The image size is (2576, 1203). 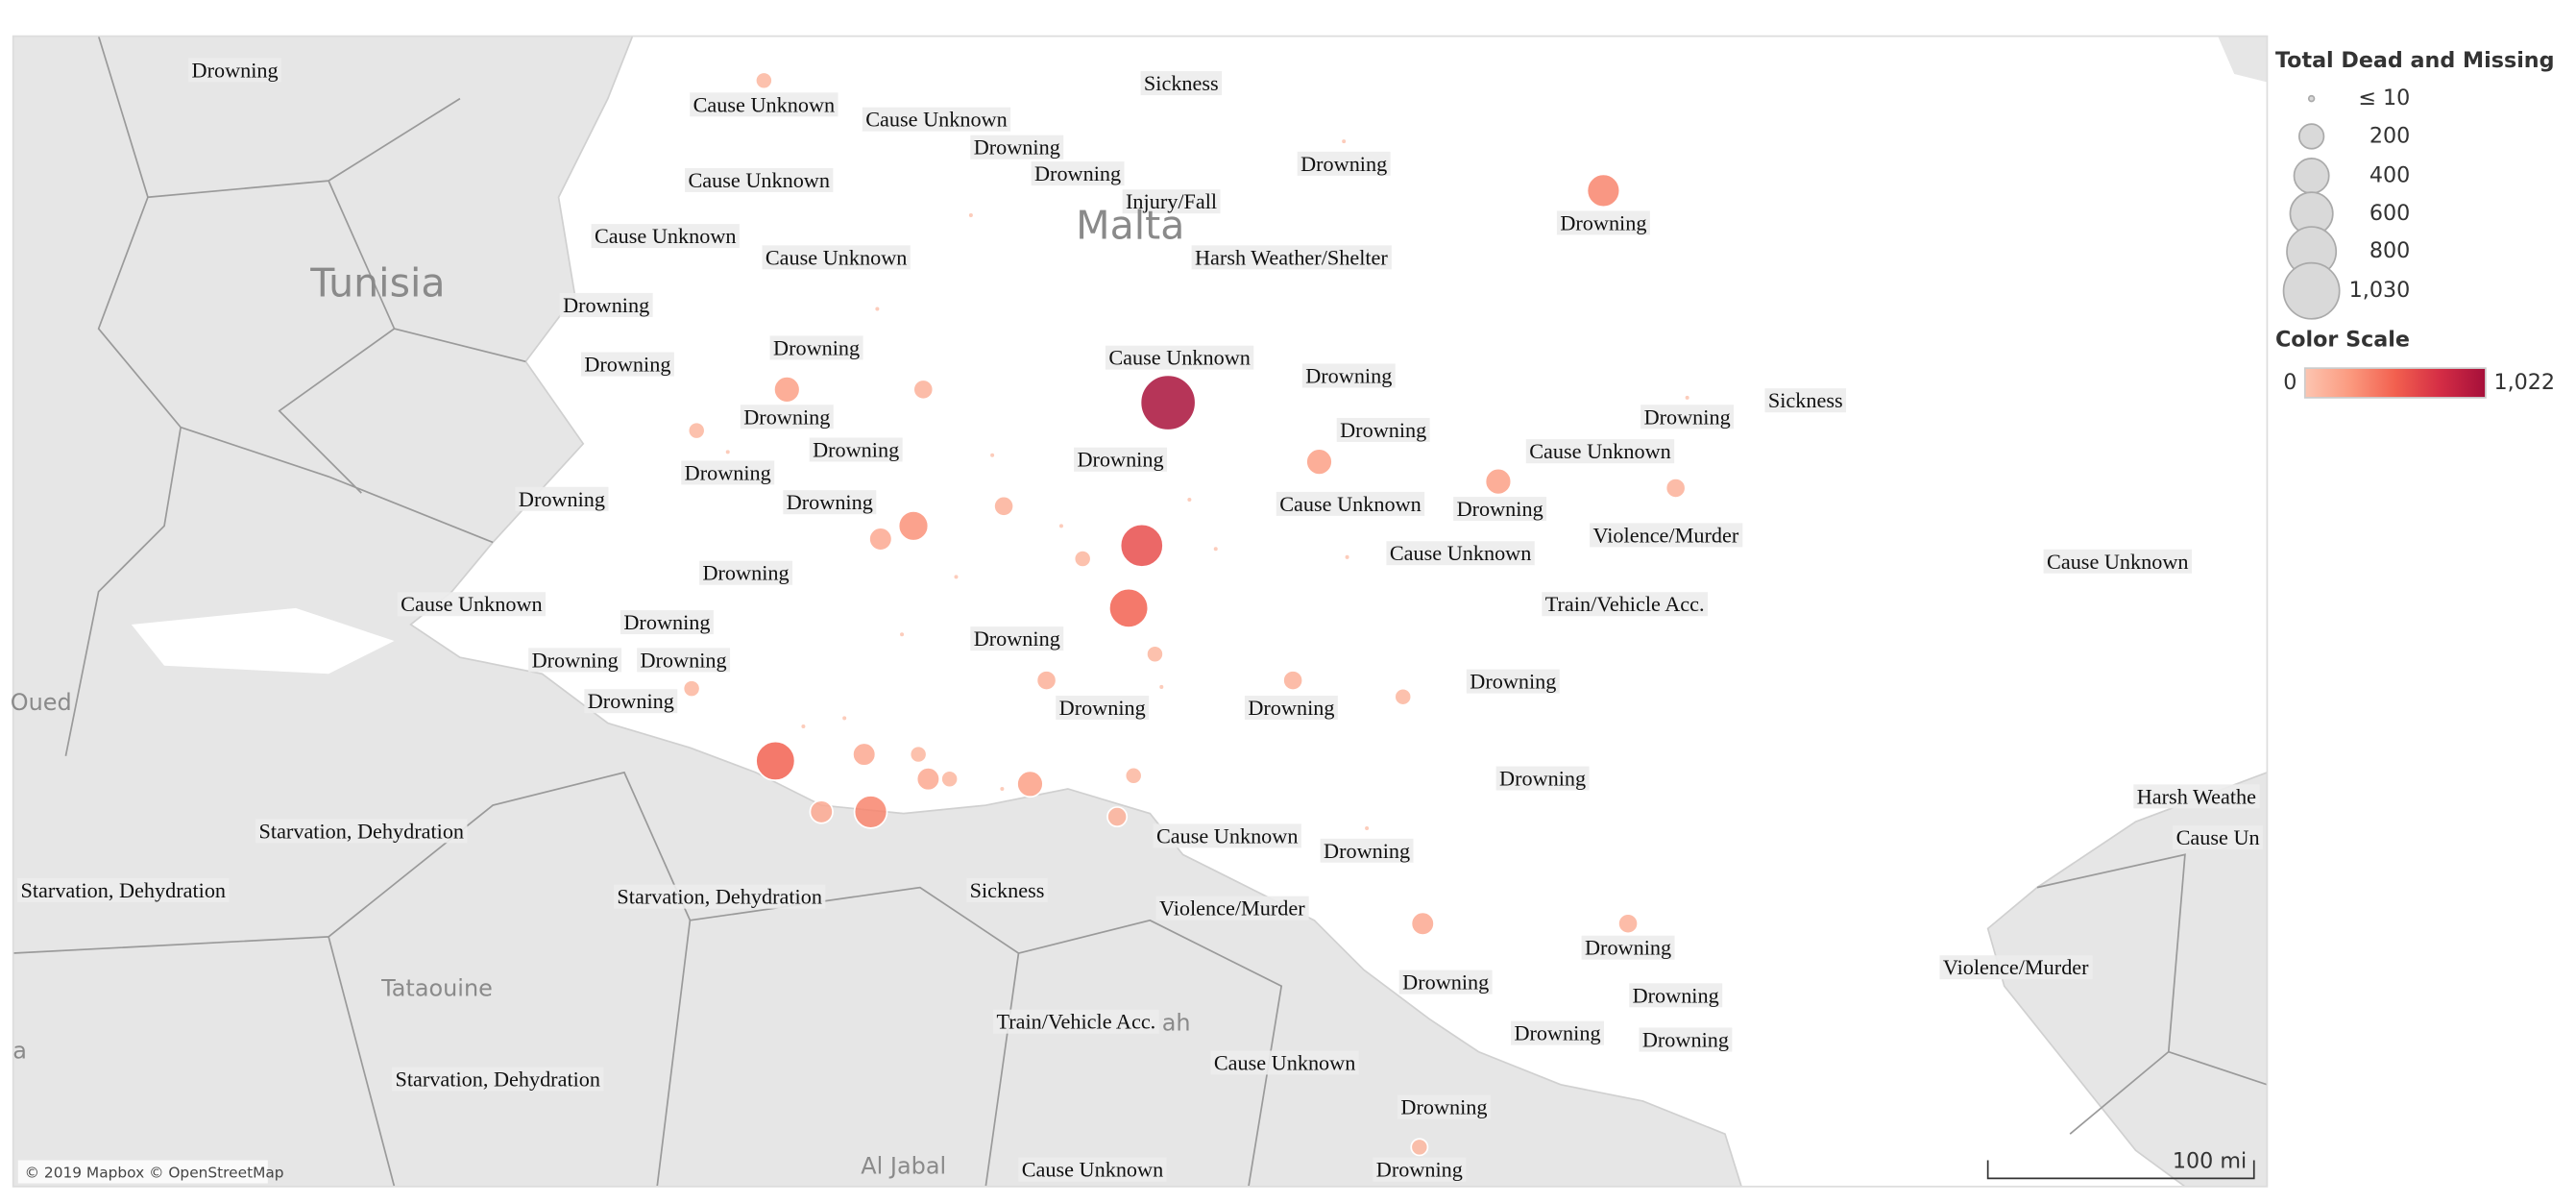 I want to click on place-label: Tataouine, so click(x=436, y=988).